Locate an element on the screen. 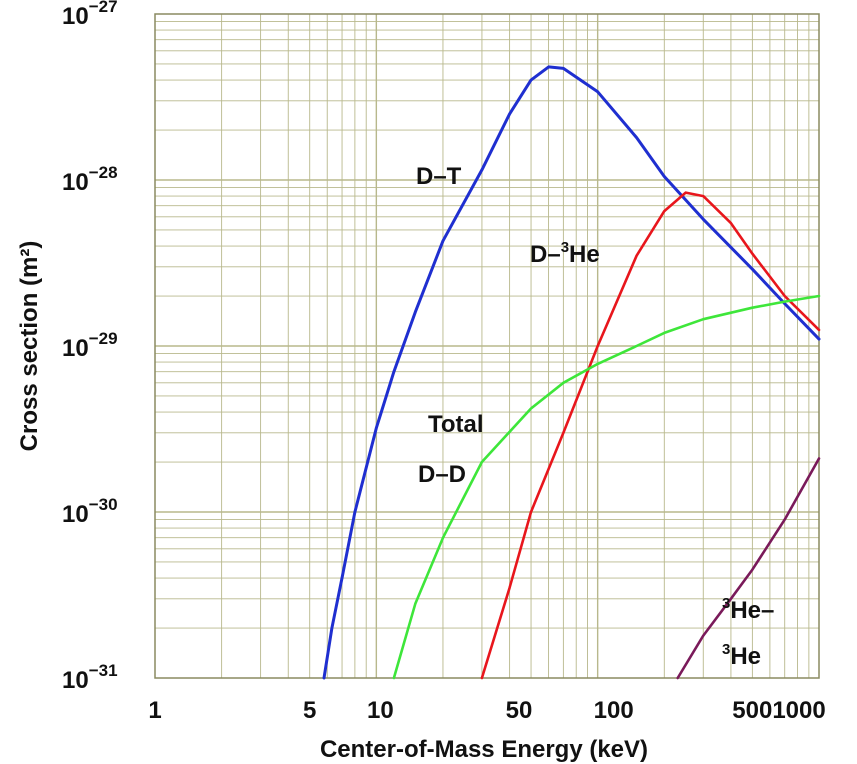 The width and height of the screenshot is (857, 764). y-tick-label: 10−30 is located at coordinates (90, 511).